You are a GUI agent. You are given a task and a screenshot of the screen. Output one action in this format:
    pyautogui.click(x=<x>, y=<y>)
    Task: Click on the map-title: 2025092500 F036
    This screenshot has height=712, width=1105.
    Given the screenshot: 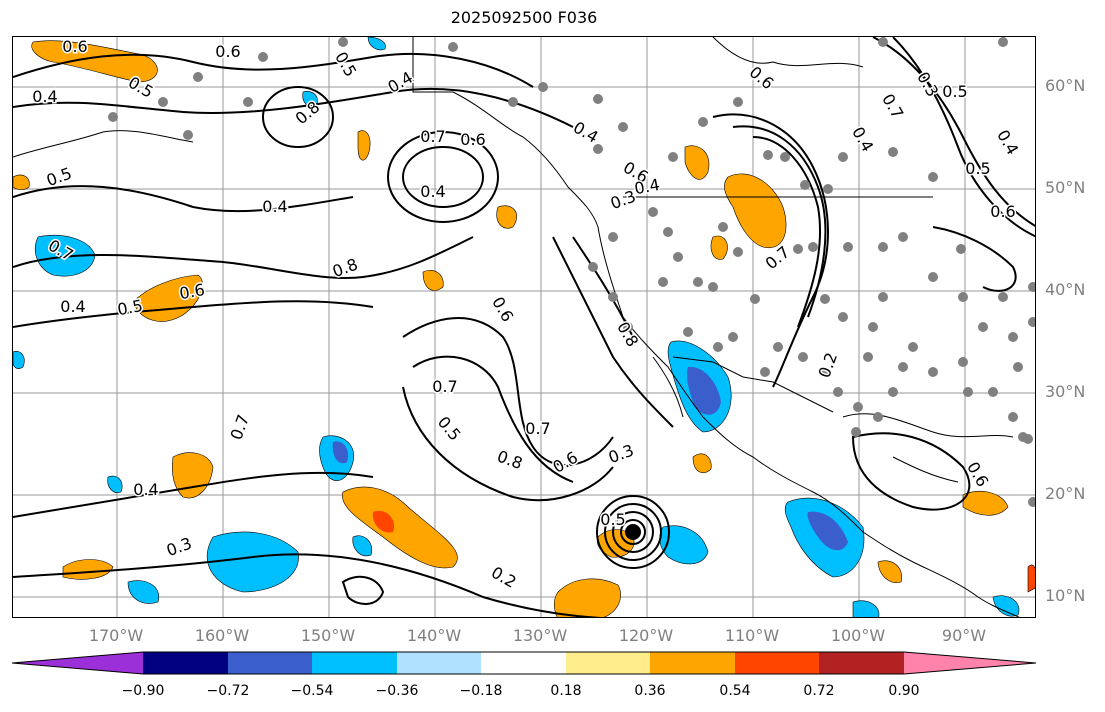 What is the action you would take?
    pyautogui.click(x=524, y=17)
    